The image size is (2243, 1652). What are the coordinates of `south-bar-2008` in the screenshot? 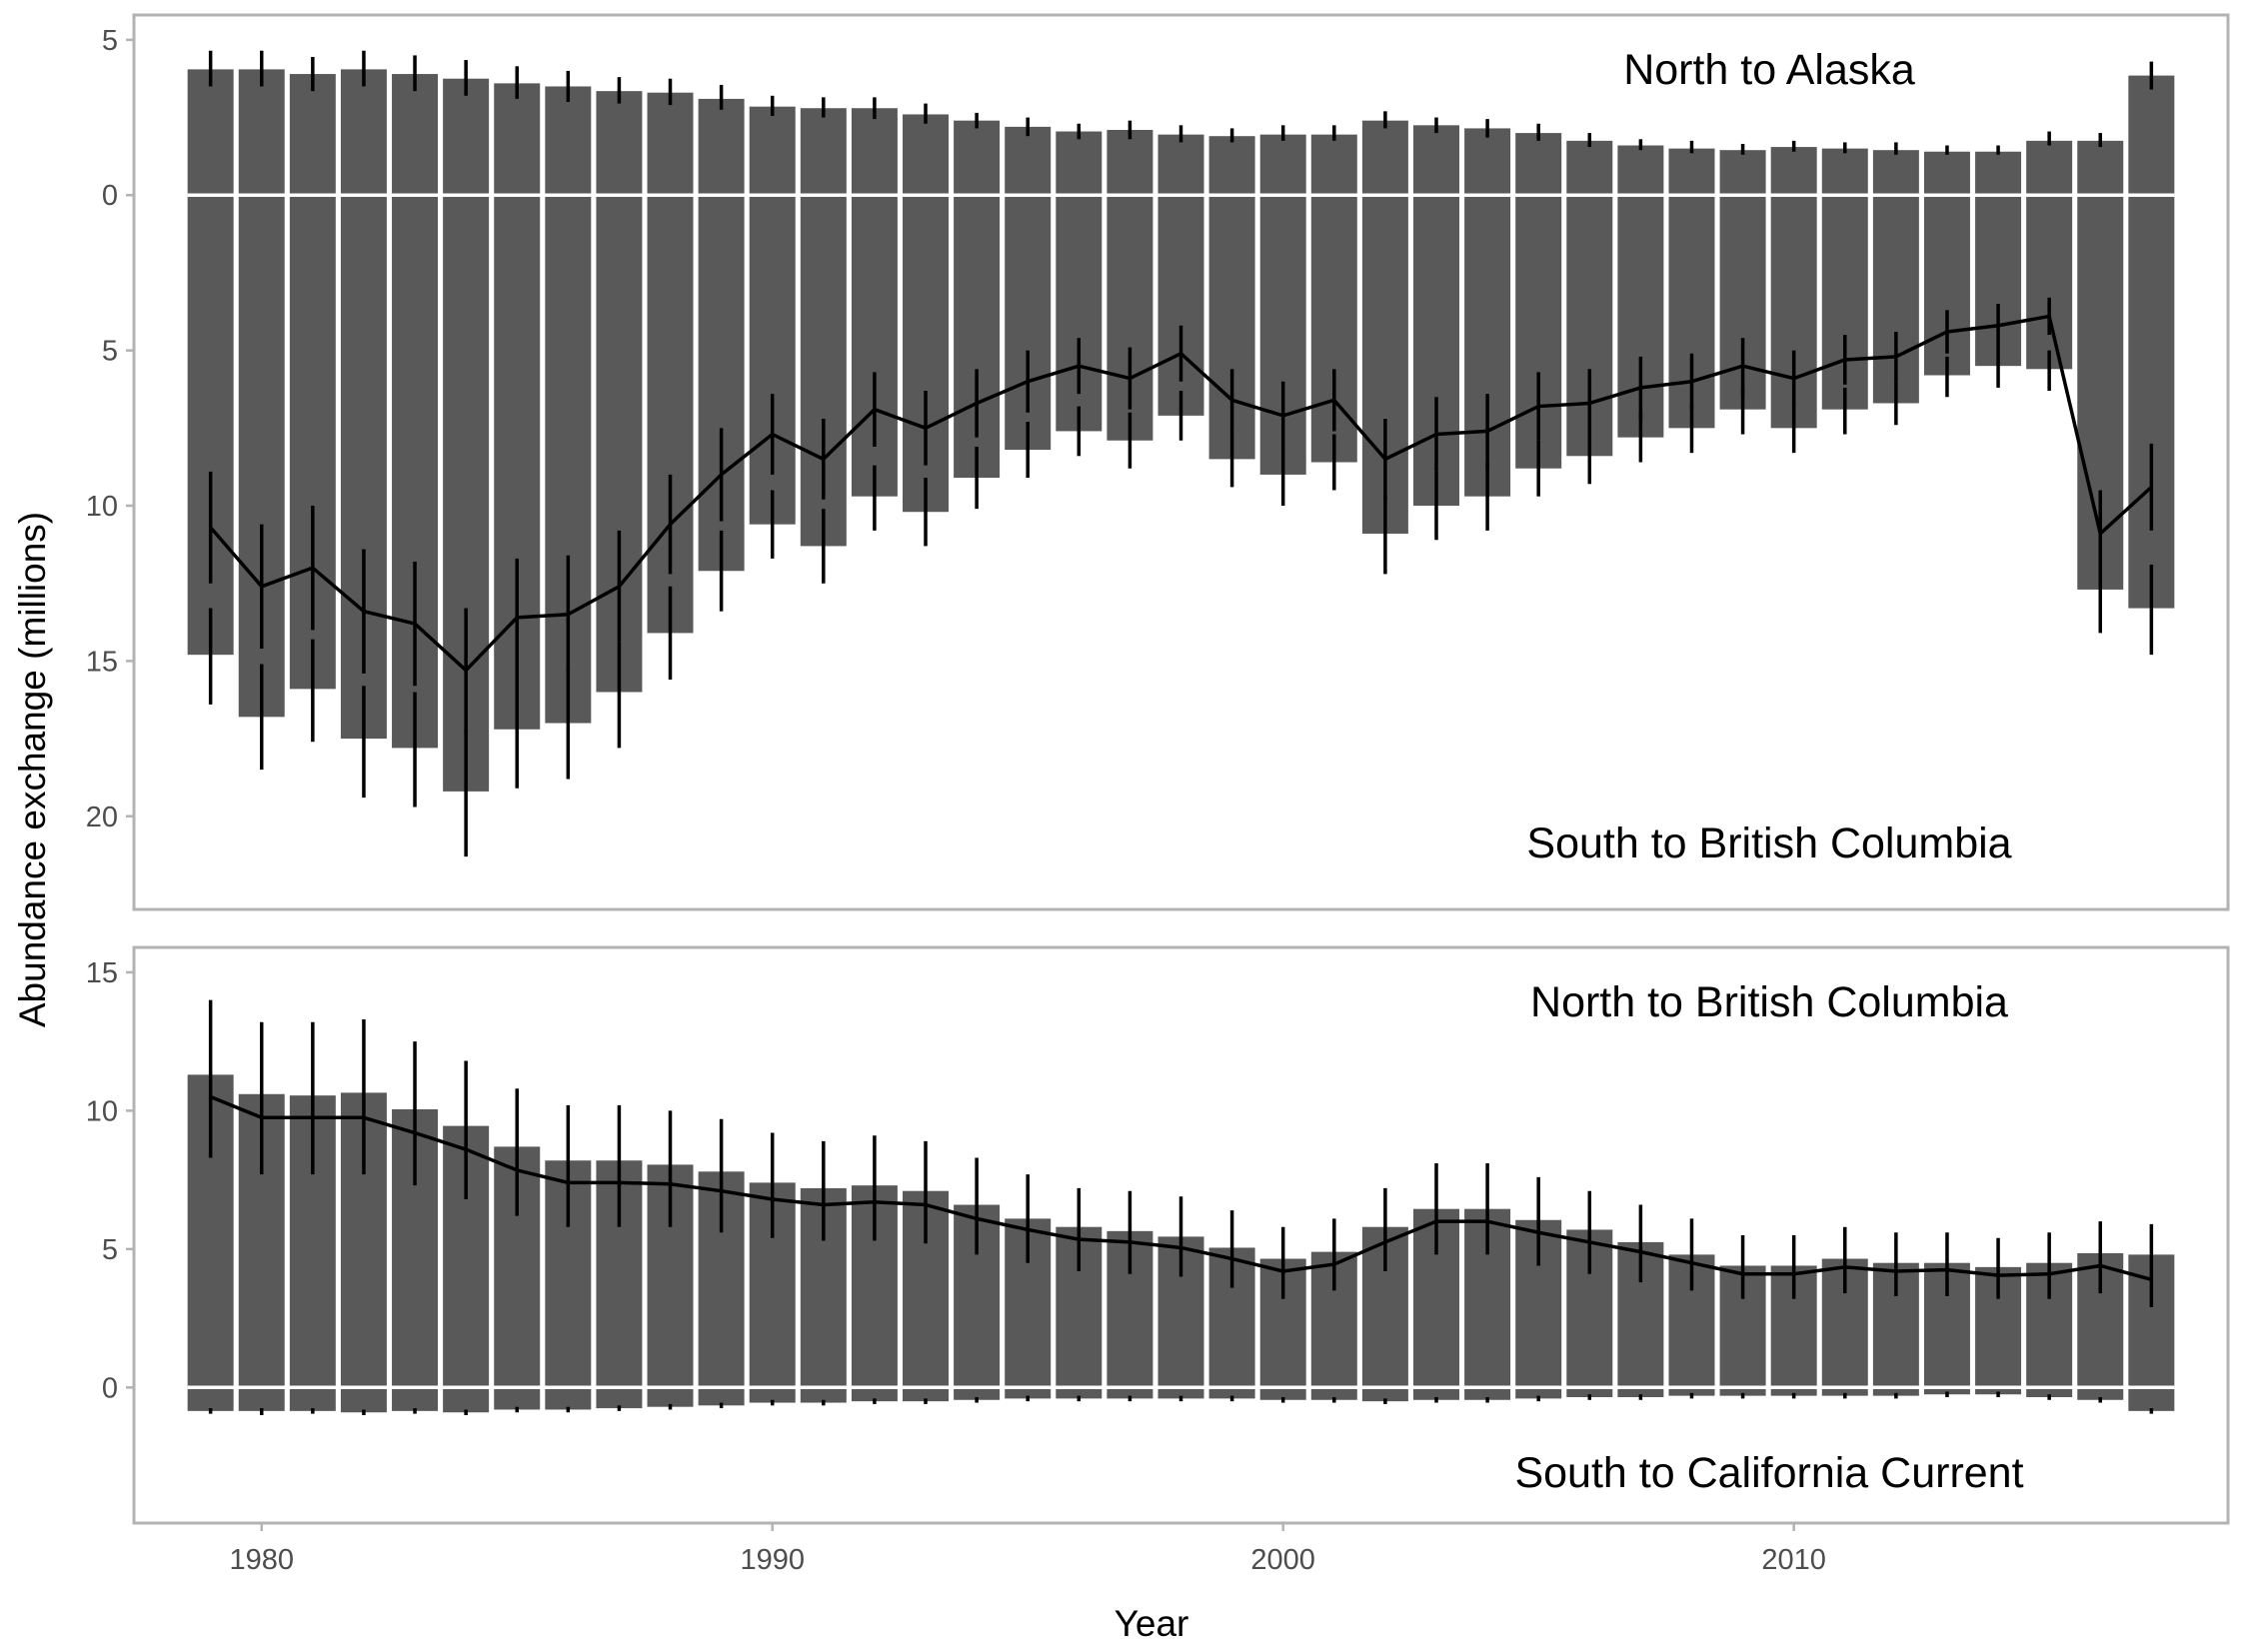 It's located at (1691, 1391).